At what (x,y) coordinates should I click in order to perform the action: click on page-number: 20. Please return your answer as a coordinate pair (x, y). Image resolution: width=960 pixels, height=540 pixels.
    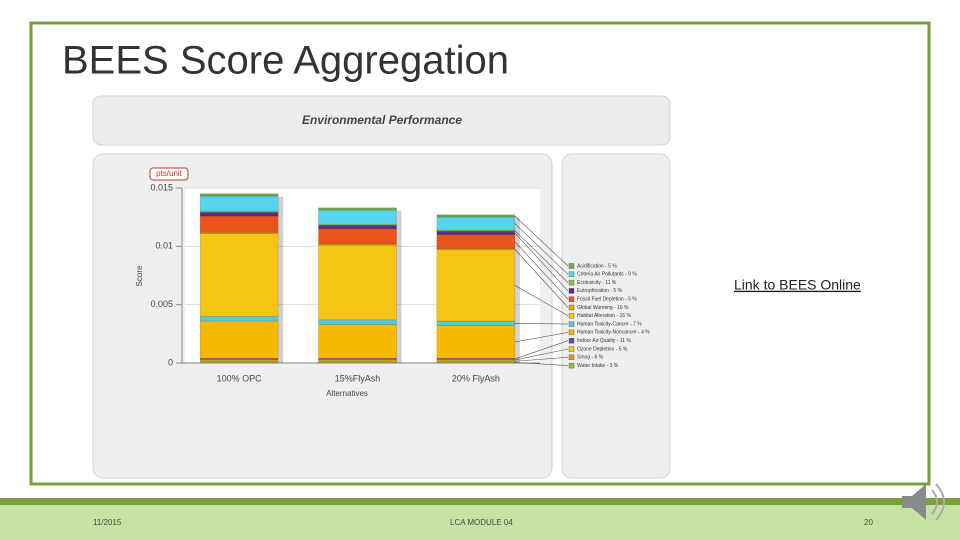
    Looking at the image, I should click on (868, 522).